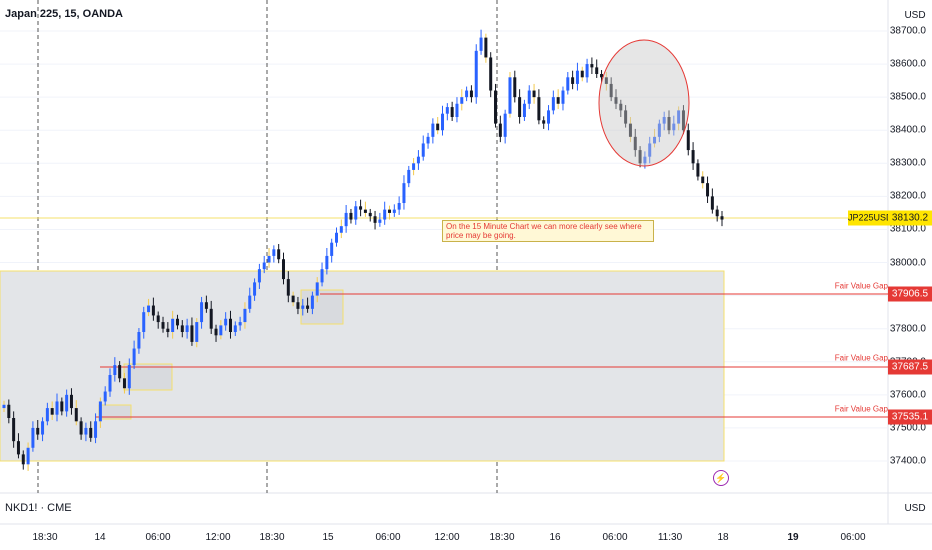 The width and height of the screenshot is (932, 550). I want to click on lightning-icon: ⚡, so click(721, 478).